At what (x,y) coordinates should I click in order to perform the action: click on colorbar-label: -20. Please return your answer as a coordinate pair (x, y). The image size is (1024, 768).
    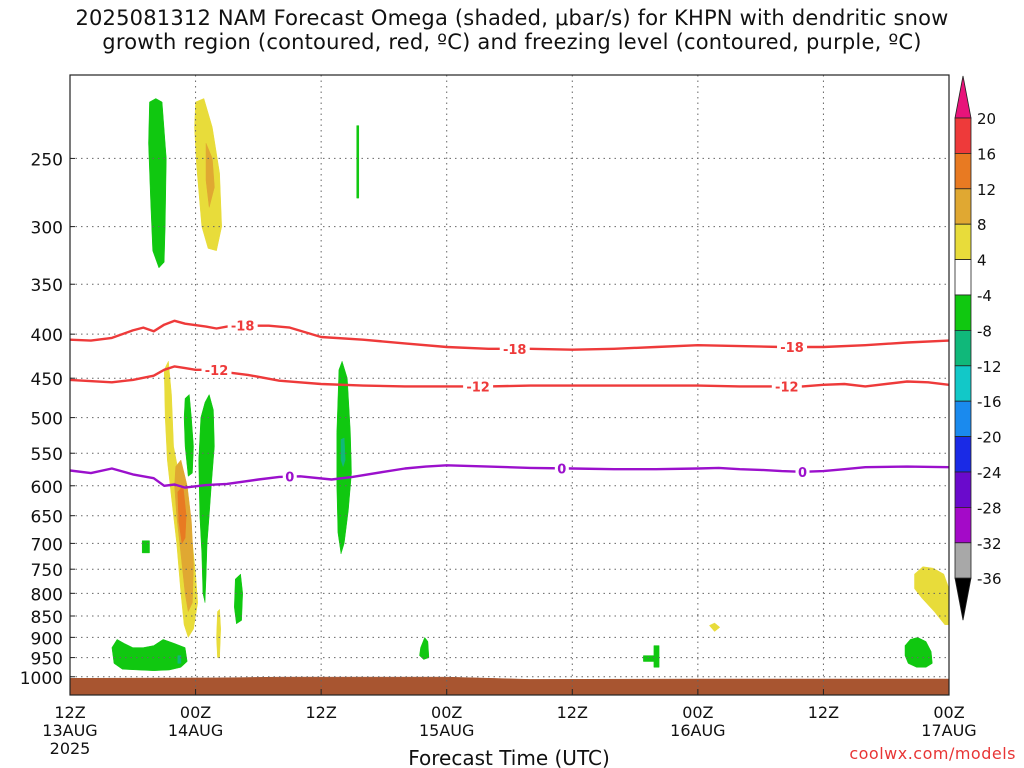
    Looking at the image, I should click on (989, 438).